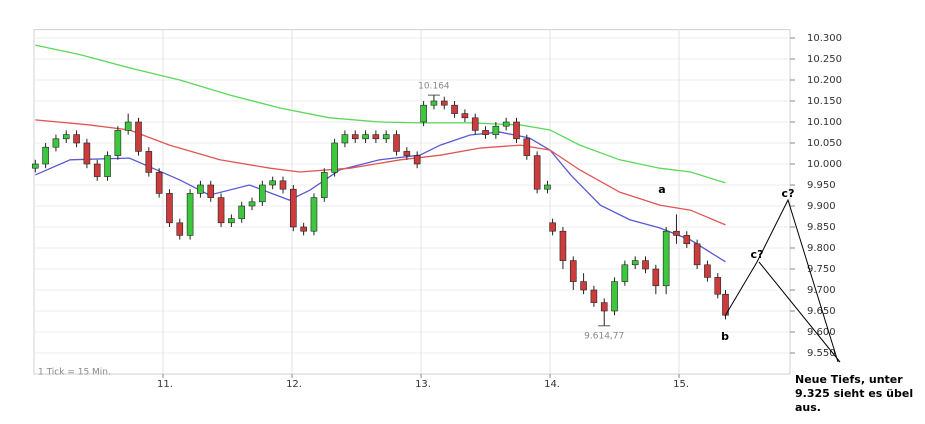 The height and width of the screenshot is (424, 925). I want to click on y-tick-label: 10.300, so click(824, 38).